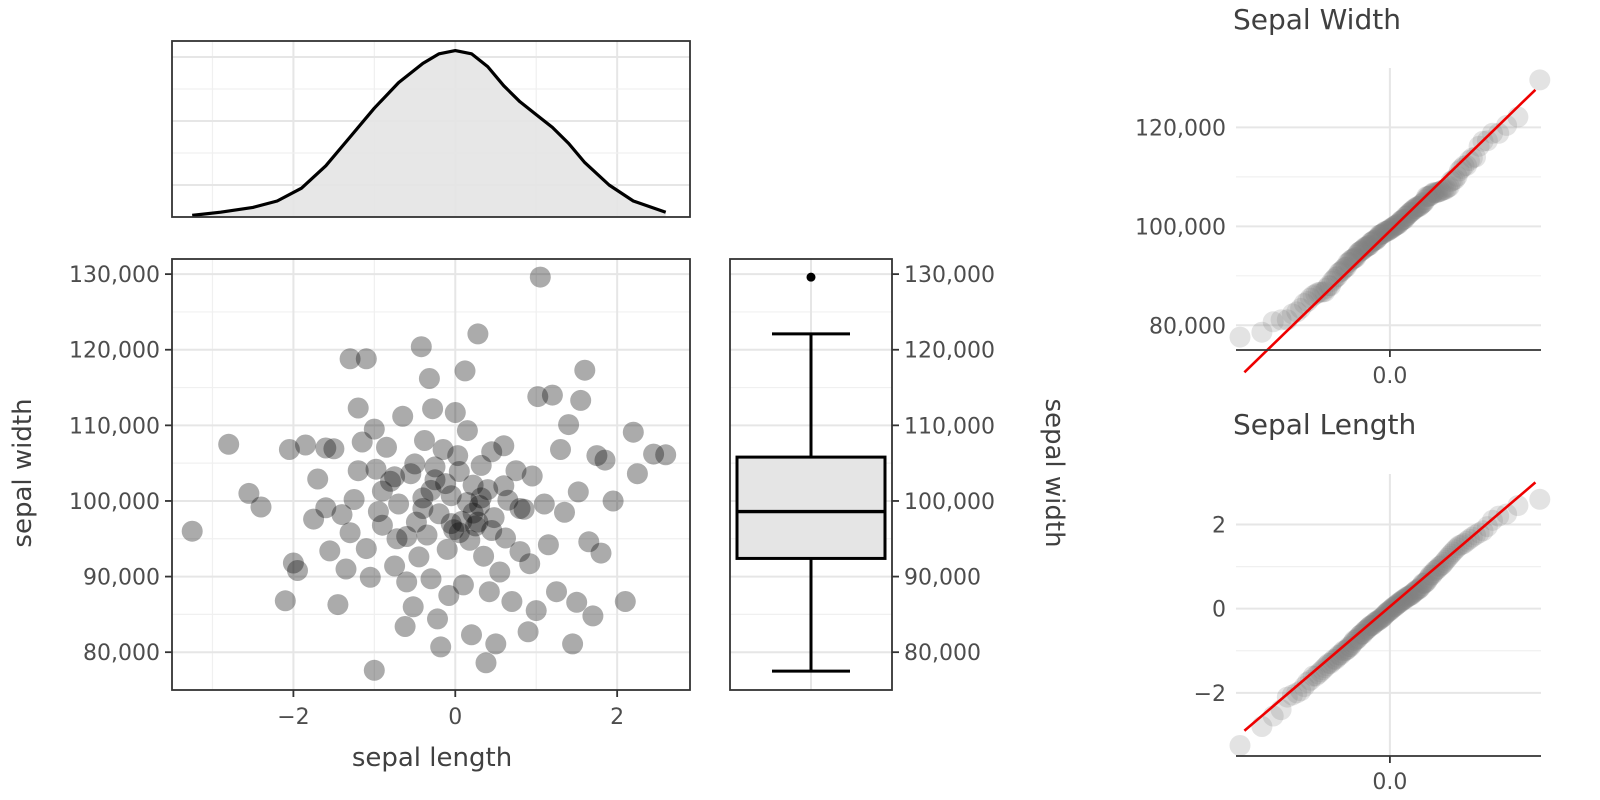 The height and width of the screenshot is (800, 1600). I want to click on scatter-y-axis-title: sepal width, so click(23, 472).